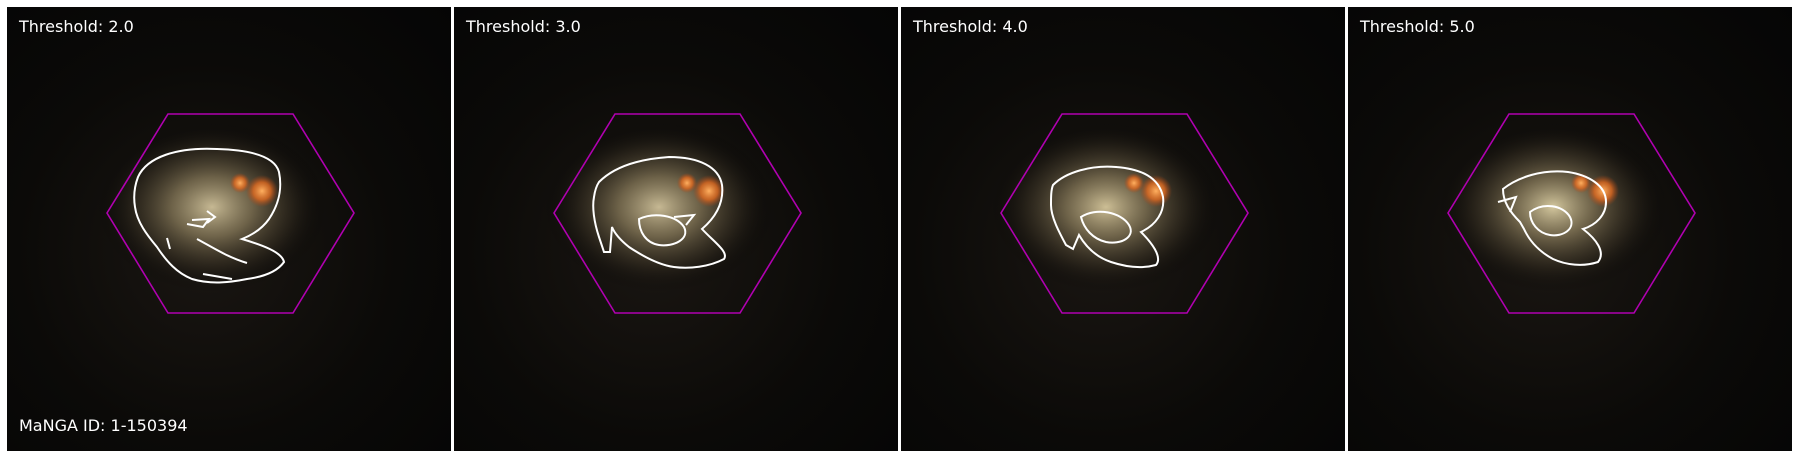 The height and width of the screenshot is (457, 1800). I want to click on threshold-label: Threshold: 5.0, so click(1417, 26).